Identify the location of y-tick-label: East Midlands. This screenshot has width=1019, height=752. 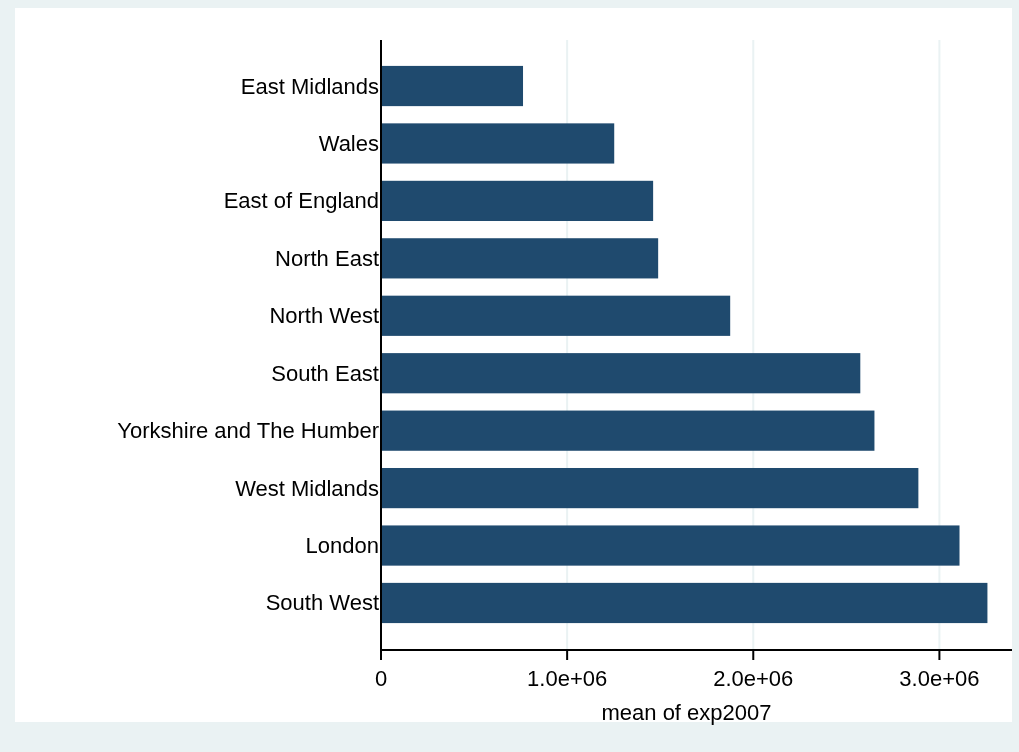
(309, 86).